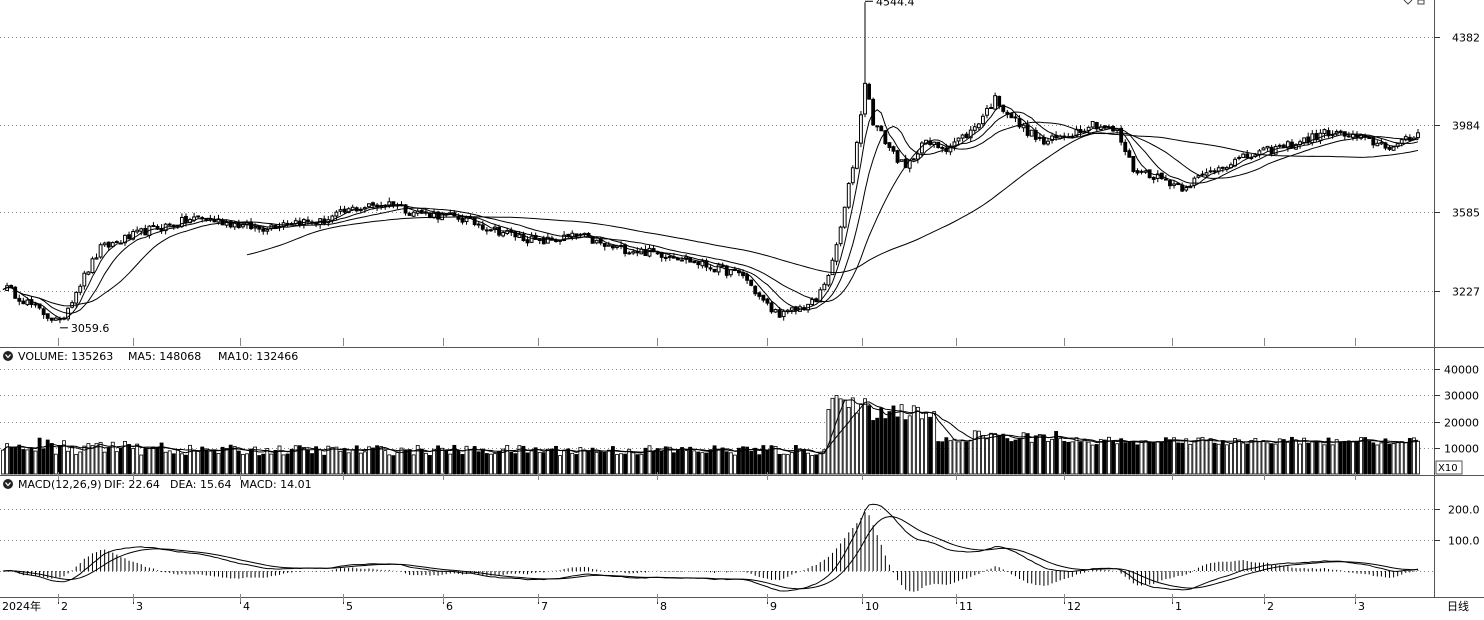  Describe the element at coordinates (1458, 606) in the screenshot. I see `period-label: 日线` at that location.